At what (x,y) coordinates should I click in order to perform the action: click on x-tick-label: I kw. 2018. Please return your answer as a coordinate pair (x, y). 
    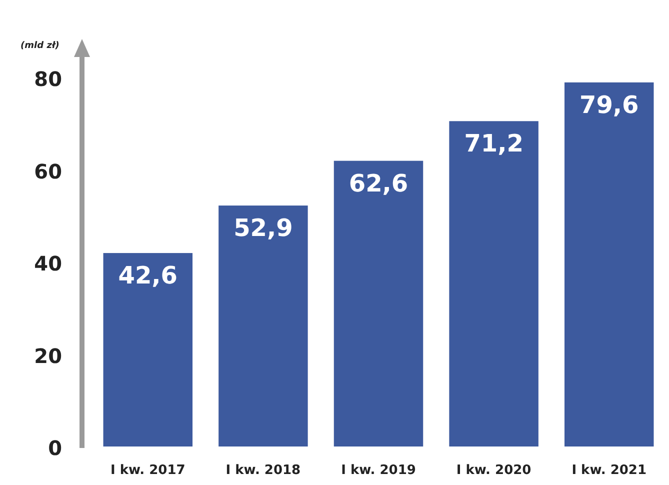
    Looking at the image, I should click on (263, 470).